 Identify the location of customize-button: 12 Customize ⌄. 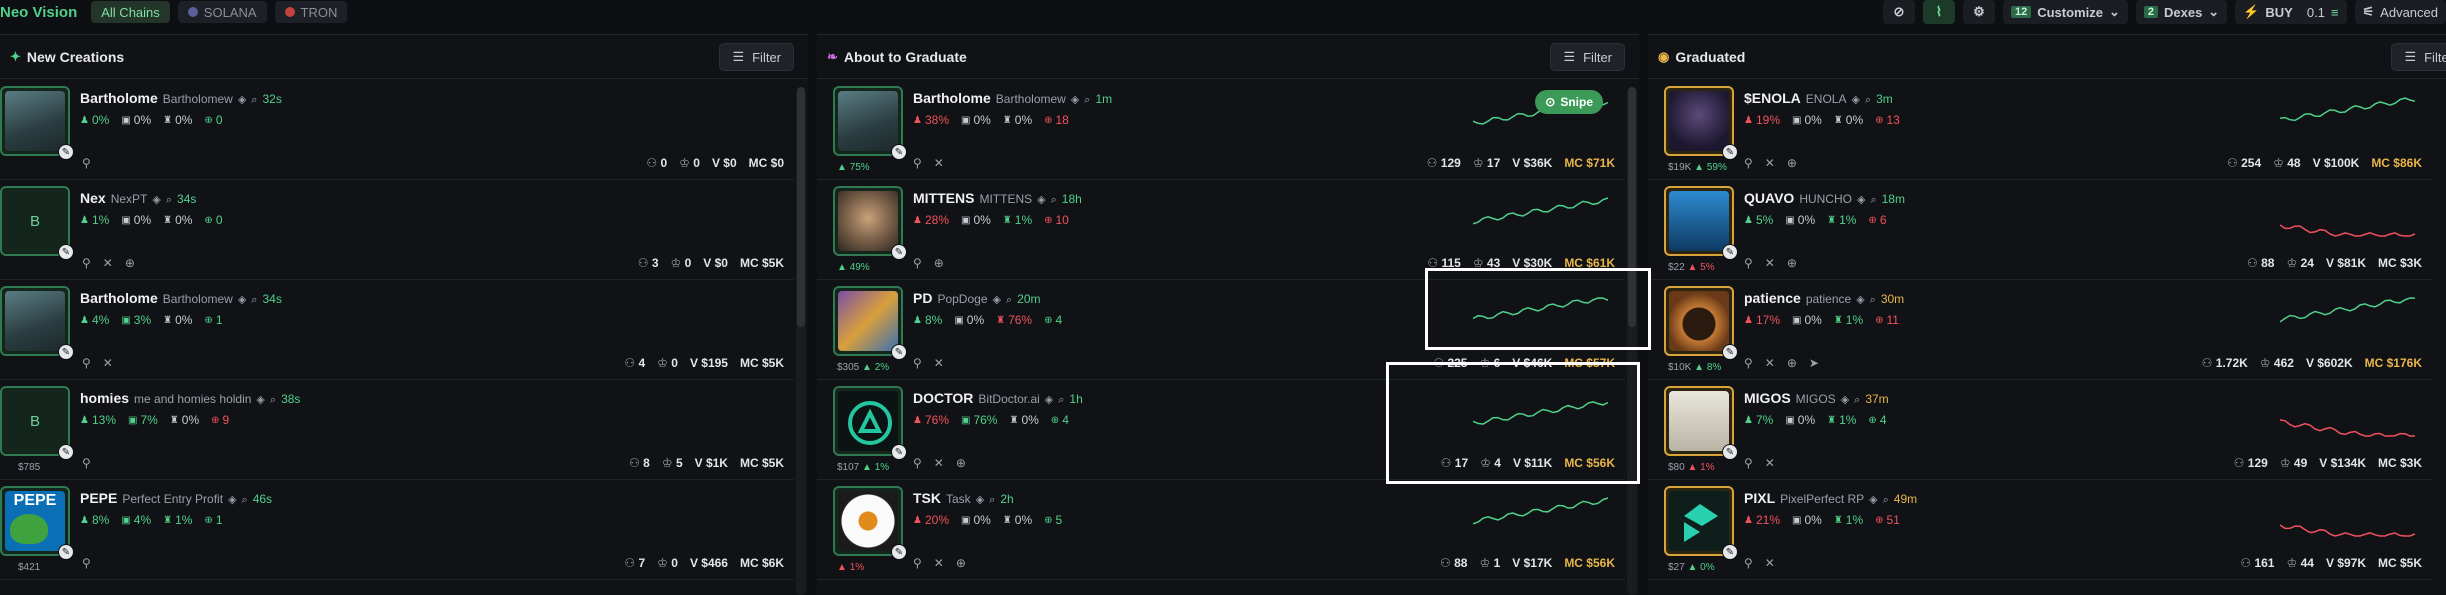
(2065, 12).